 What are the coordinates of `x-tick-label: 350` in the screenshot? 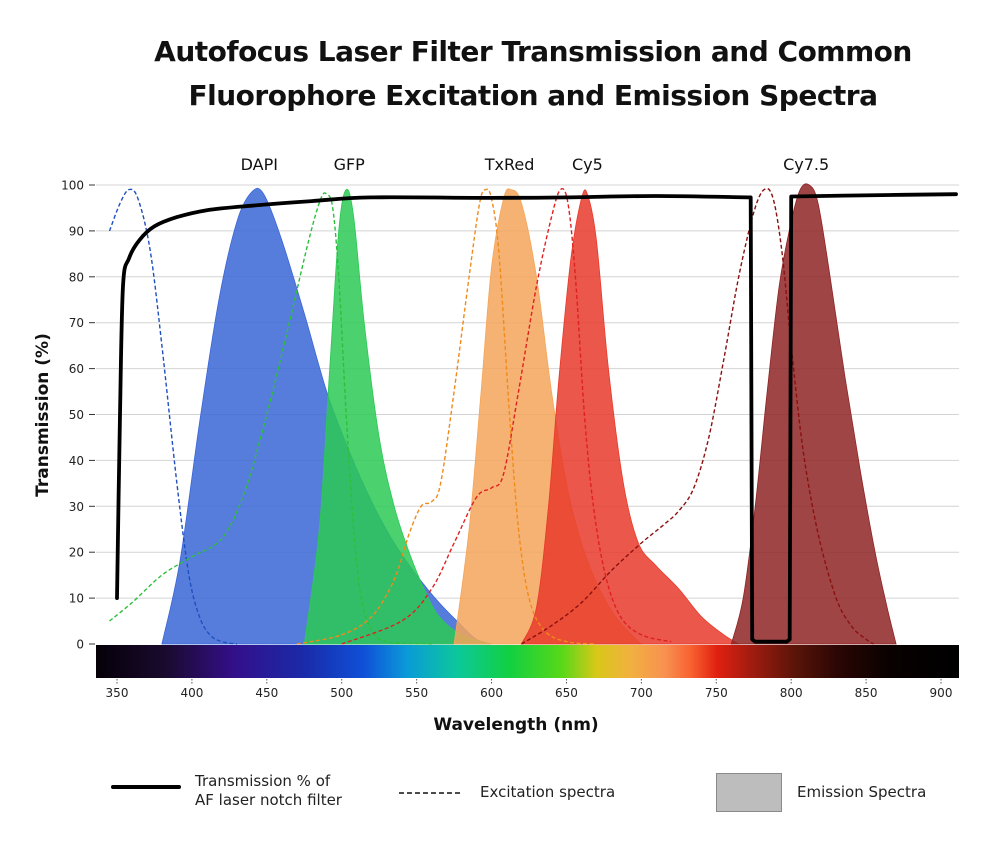 It's located at (117, 693).